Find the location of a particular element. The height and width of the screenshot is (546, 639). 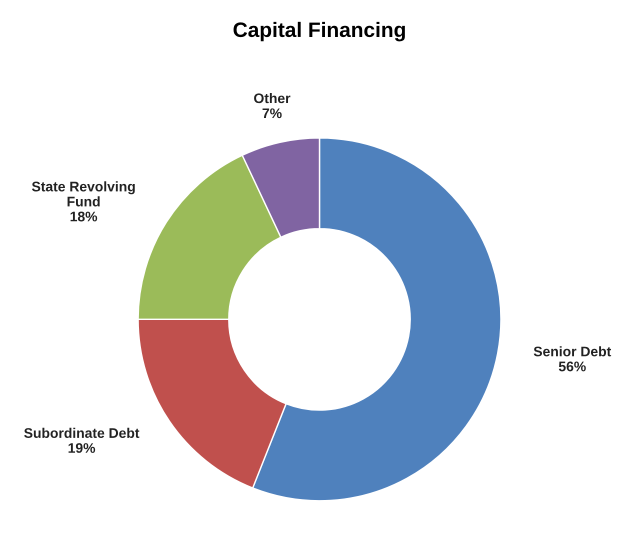

data-label: 7% is located at coordinates (272, 113).